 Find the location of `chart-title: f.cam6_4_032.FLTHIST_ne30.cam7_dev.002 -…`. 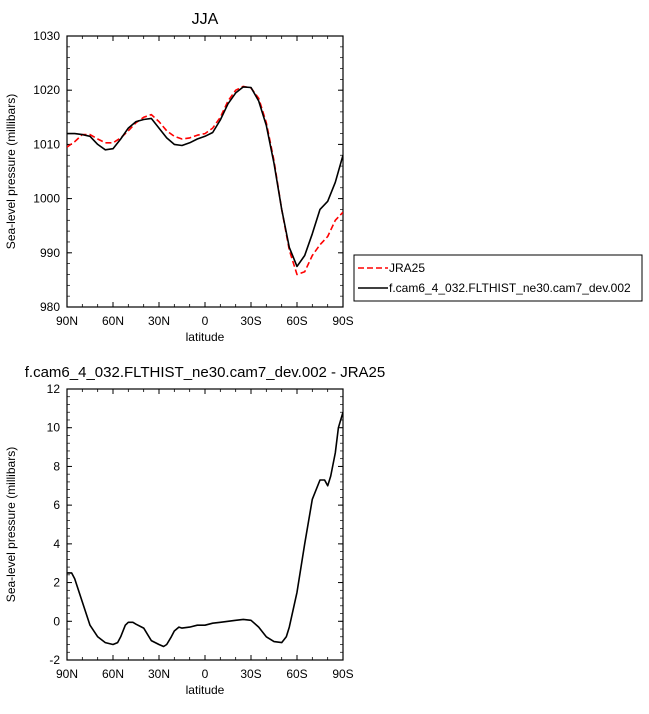

chart-title: f.cam6_4_032.FLTHIST_ne30.cam7_dev.002 -… is located at coordinates (205, 372).